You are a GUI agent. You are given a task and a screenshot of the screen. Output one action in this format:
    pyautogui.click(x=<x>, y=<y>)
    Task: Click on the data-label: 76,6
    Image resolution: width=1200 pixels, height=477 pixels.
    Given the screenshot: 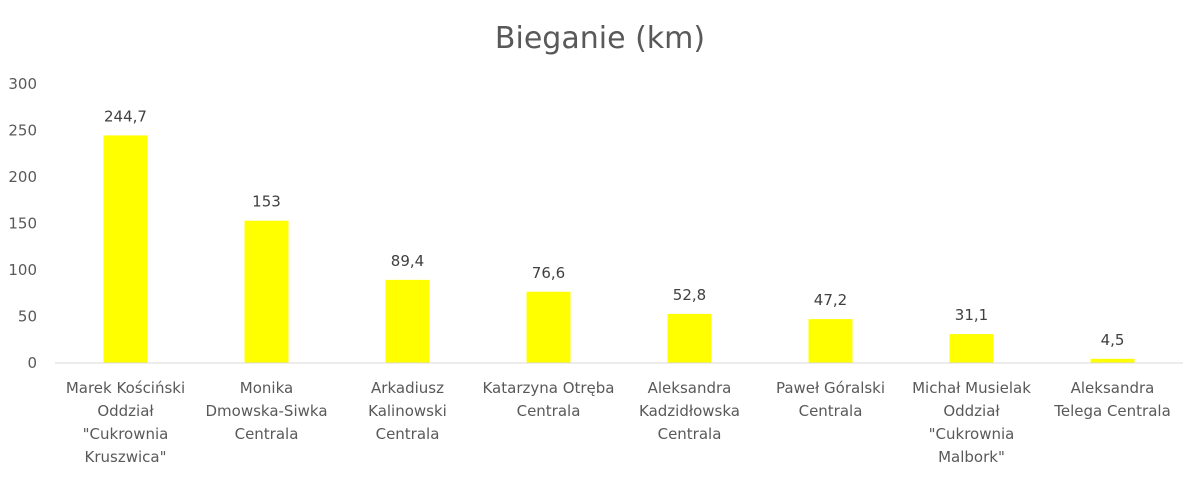 What is the action you would take?
    pyautogui.click(x=548, y=273)
    